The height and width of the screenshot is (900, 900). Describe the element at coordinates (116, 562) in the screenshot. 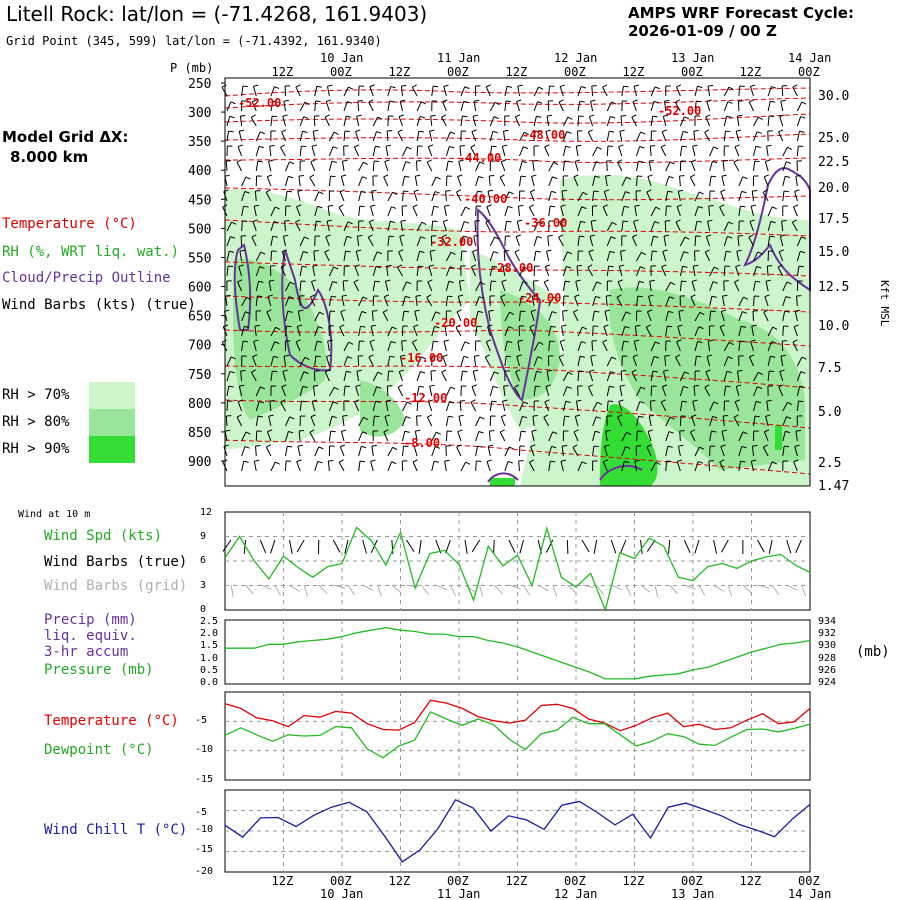

I see `wind-barbs-true-label: Wind Barbs (true)` at that location.